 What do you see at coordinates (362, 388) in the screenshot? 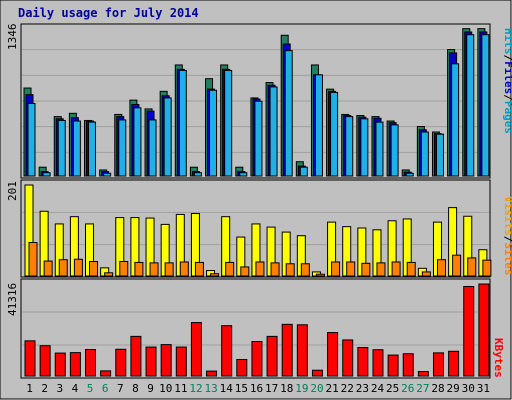
I see `day-label: 23` at bounding box center [362, 388].